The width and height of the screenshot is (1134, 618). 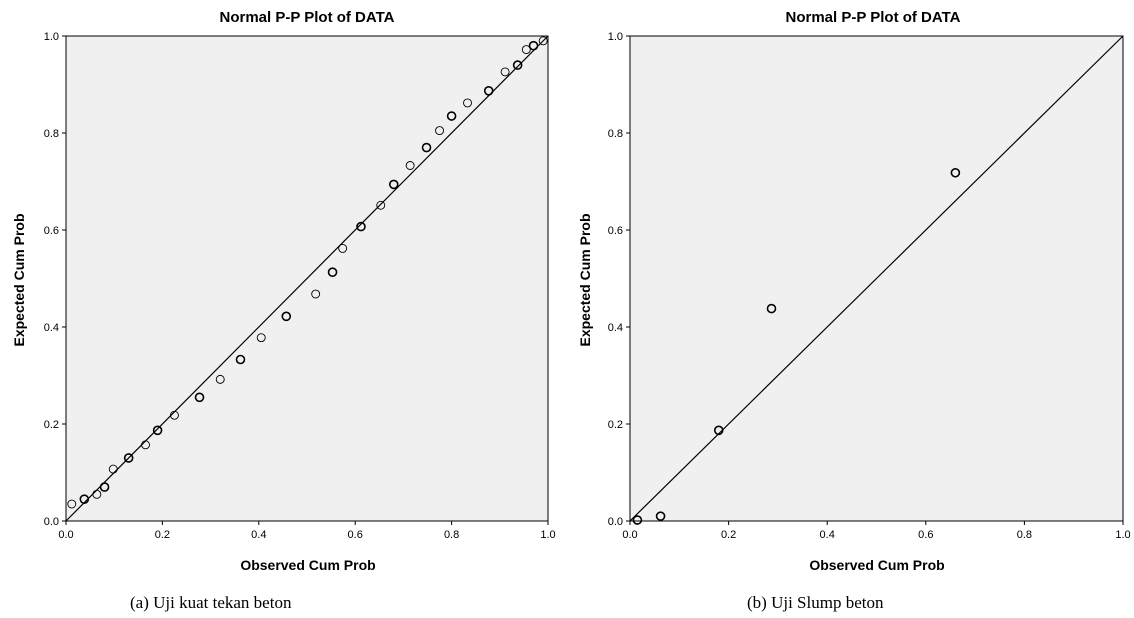 What do you see at coordinates (211, 602) in the screenshot?
I see `caption-a: (a) Uji kuat tekan beton` at bounding box center [211, 602].